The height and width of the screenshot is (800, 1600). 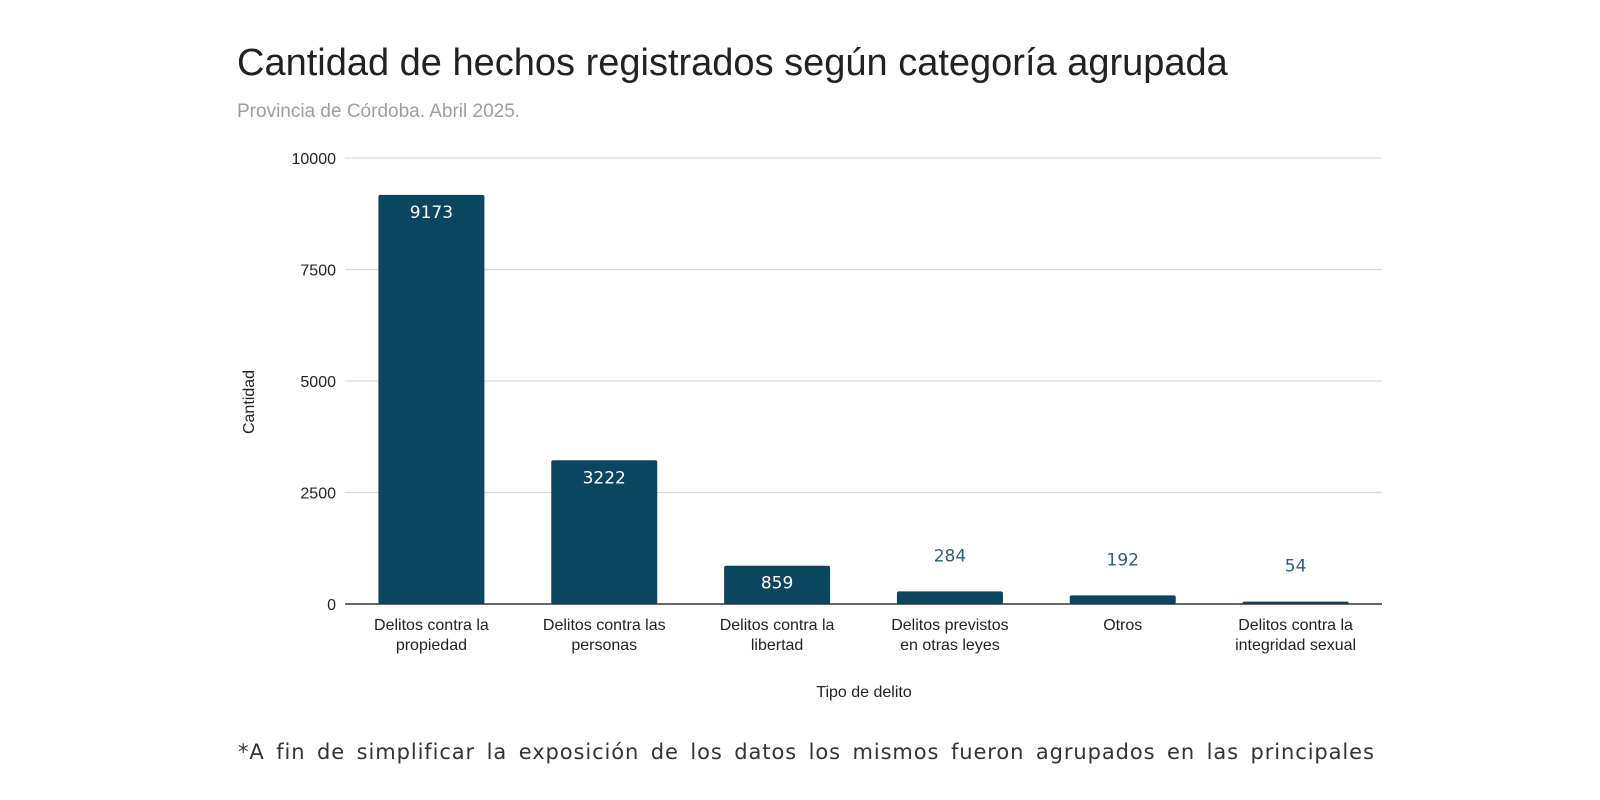 What do you see at coordinates (431, 213) in the screenshot?
I see `data-label: 9173` at bounding box center [431, 213].